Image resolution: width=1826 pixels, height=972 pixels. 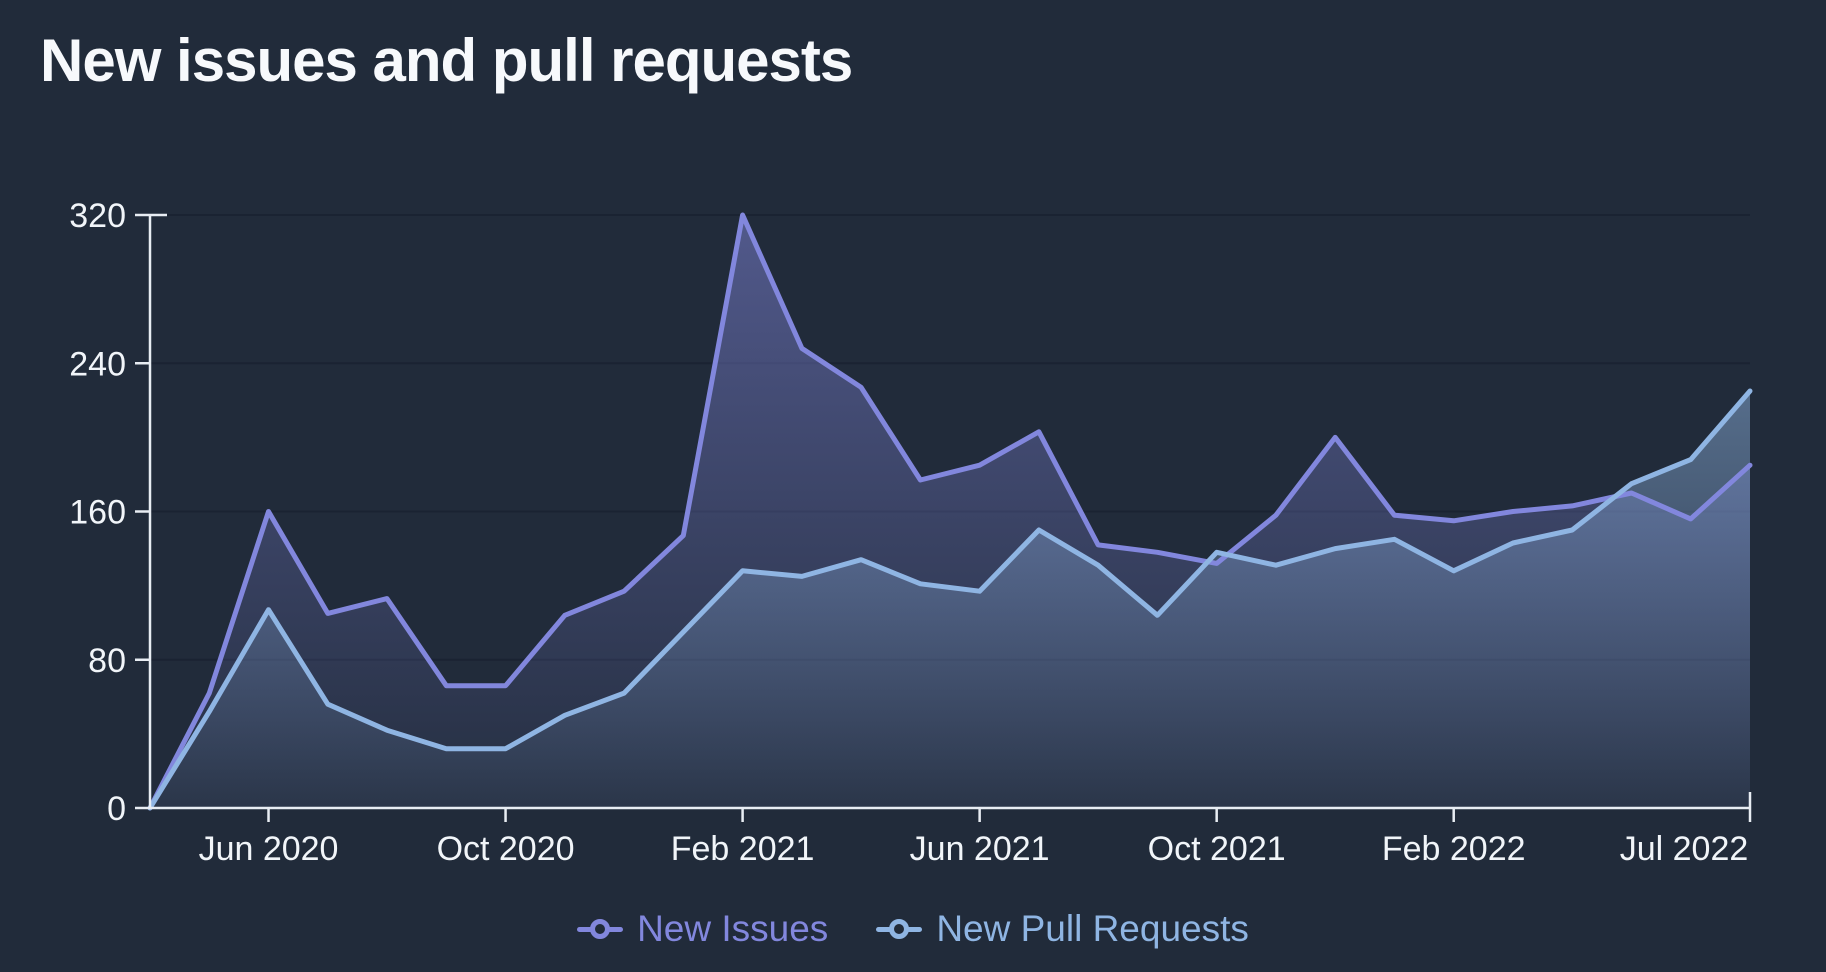 I want to click on y-tick-label: 240, so click(x=97, y=364).